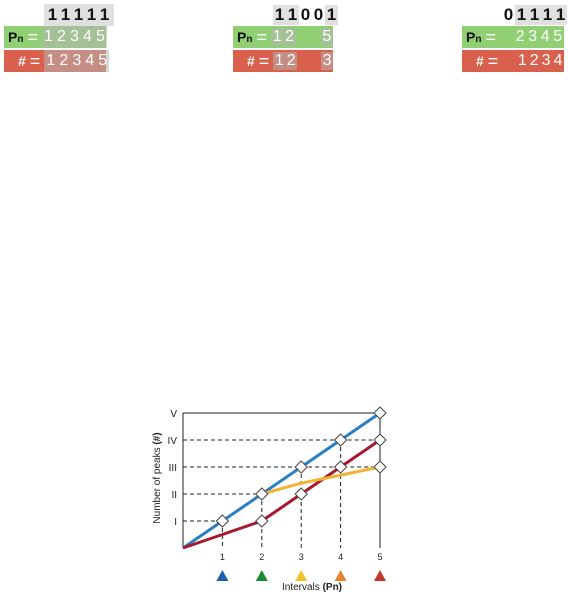  I want to click on x-tick-label: 4, so click(340, 557).